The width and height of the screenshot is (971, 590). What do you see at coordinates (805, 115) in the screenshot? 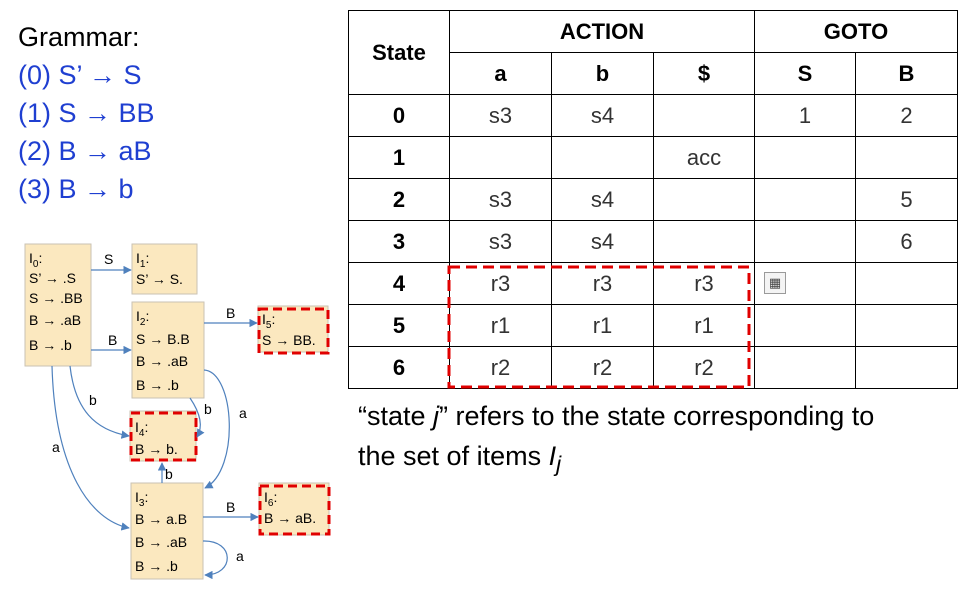
I see `table-cell: 1` at bounding box center [805, 115].